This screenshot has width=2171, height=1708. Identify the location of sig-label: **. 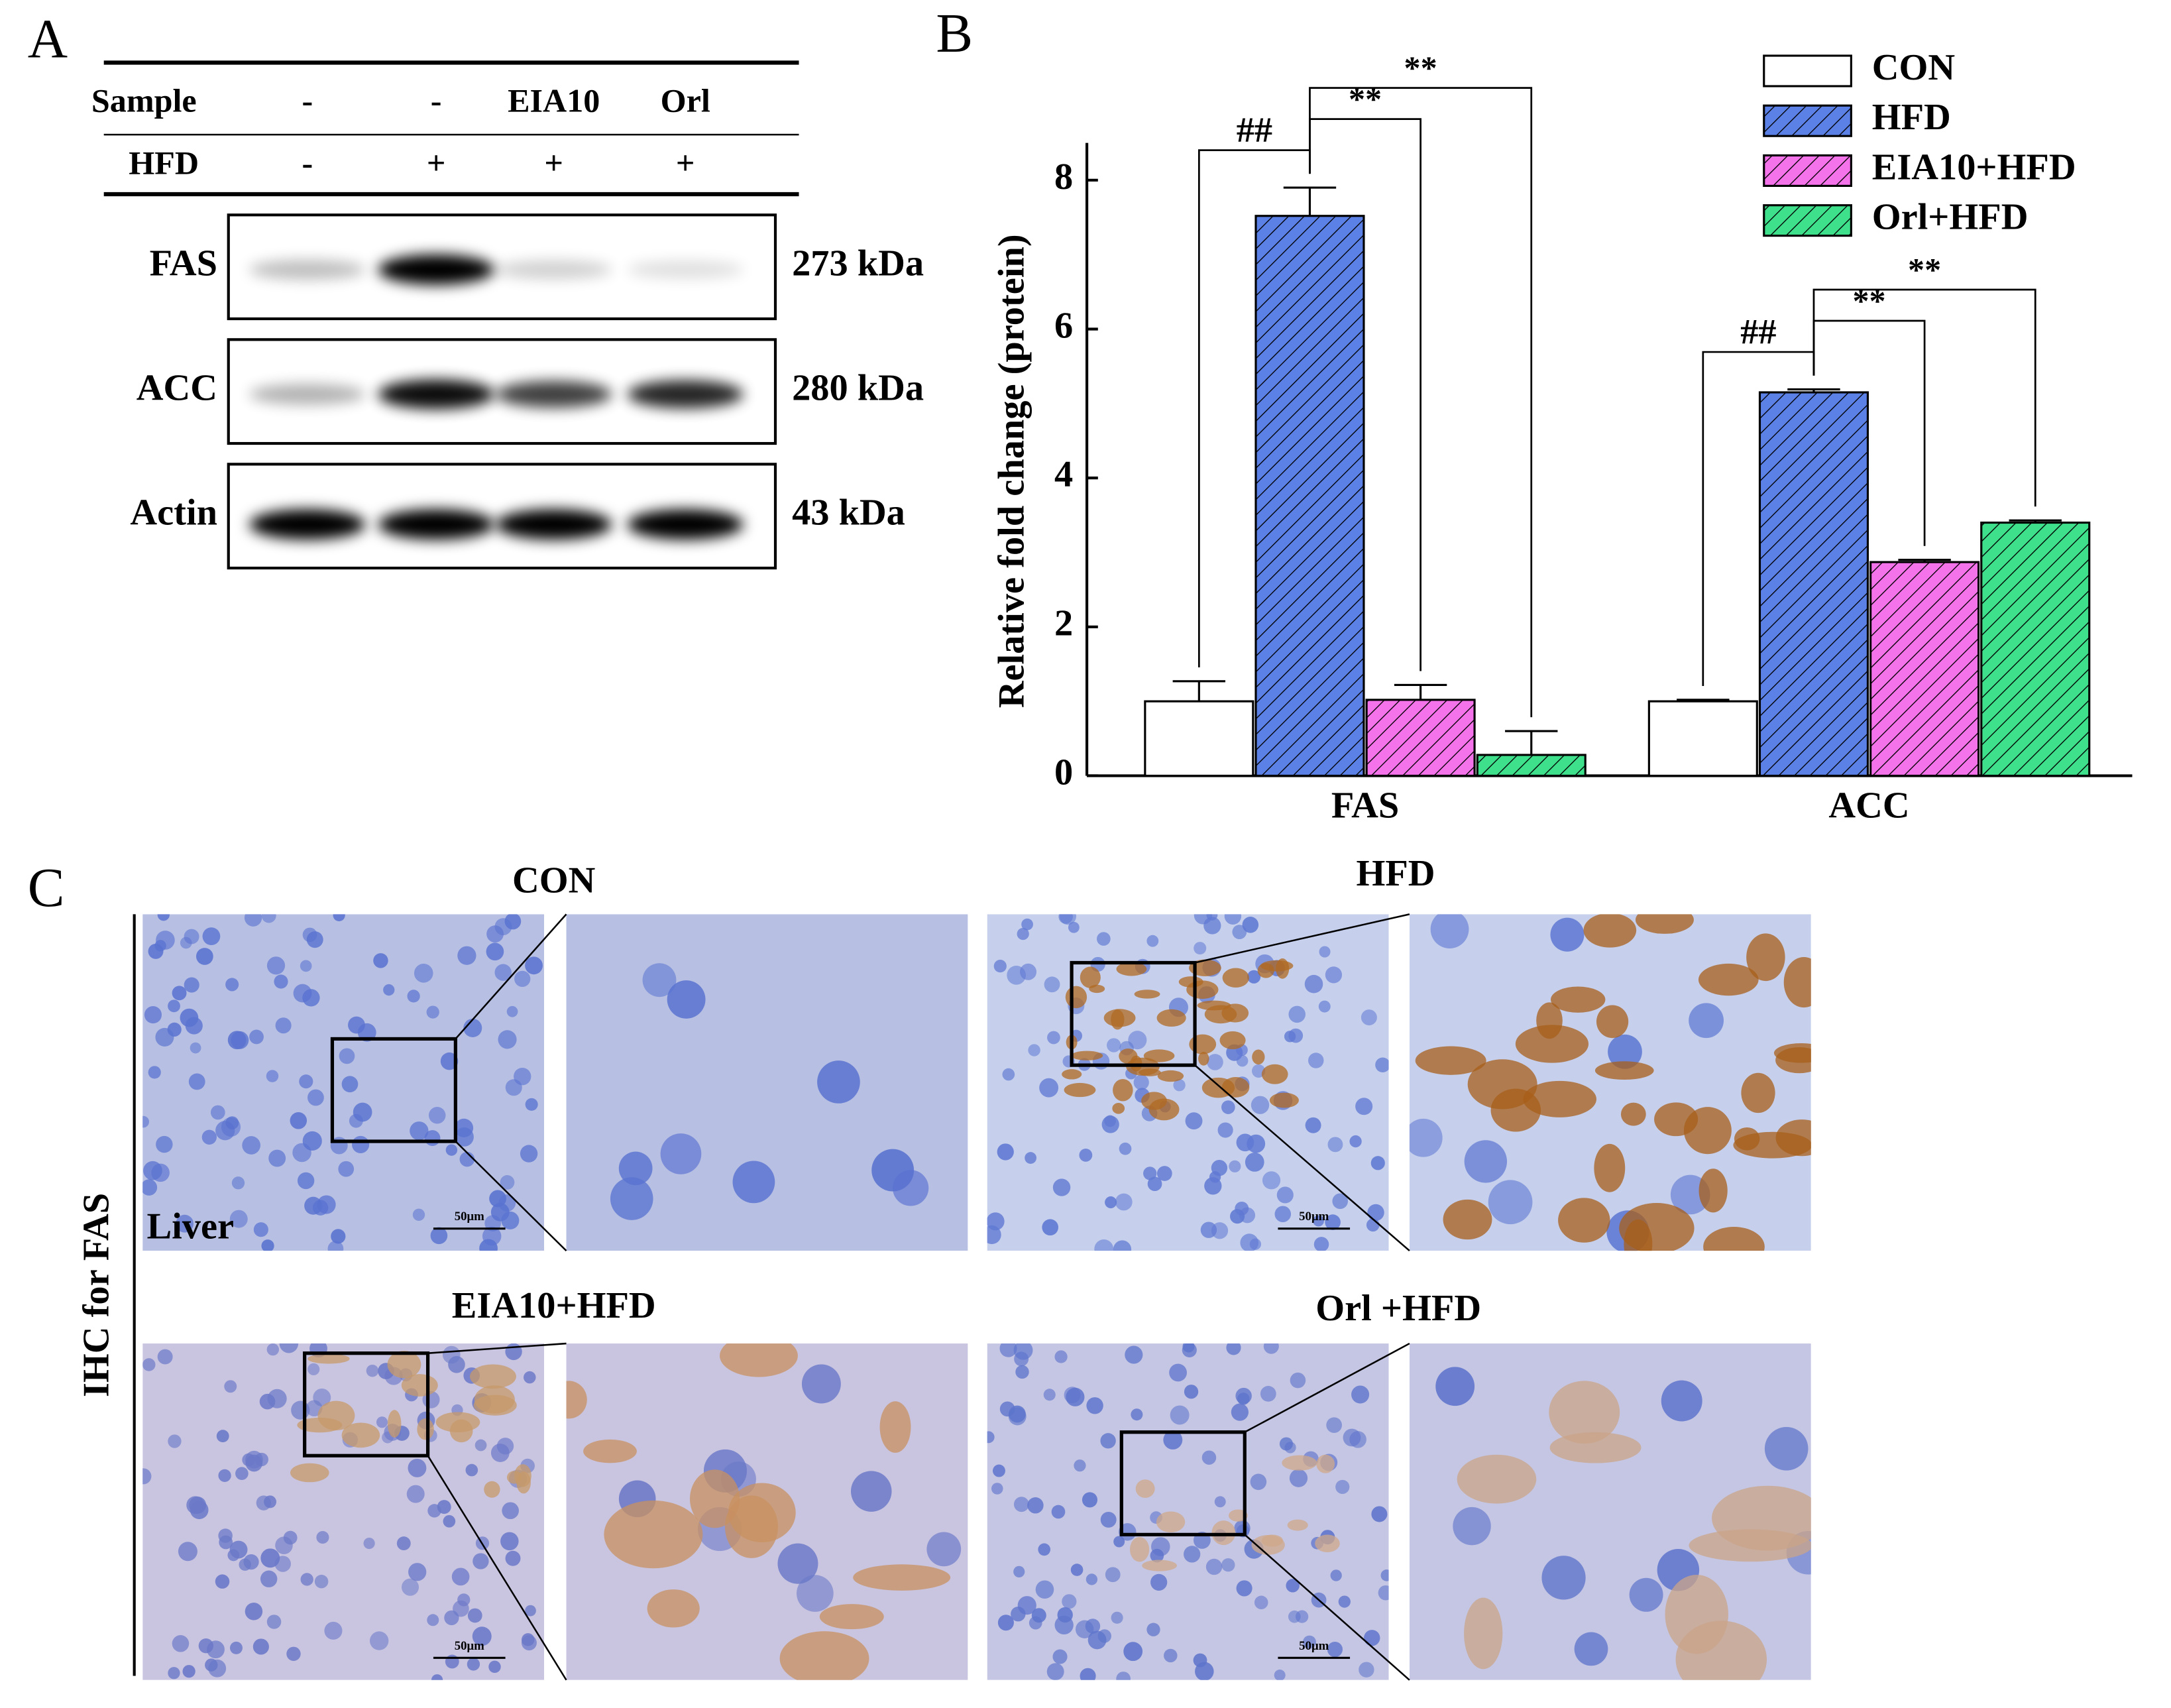
(1868, 300).